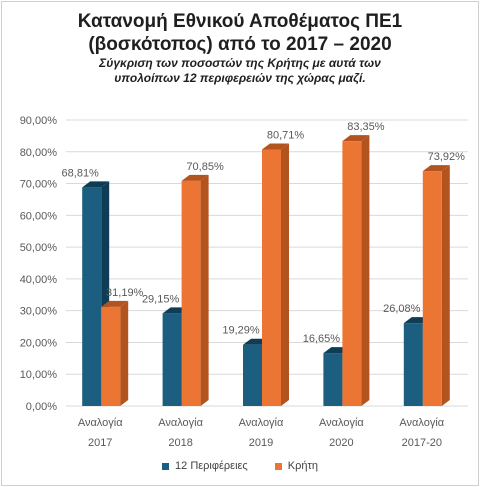  I want to click on legend-item-12-regions: 12 Περιφέρειες, so click(205, 466).